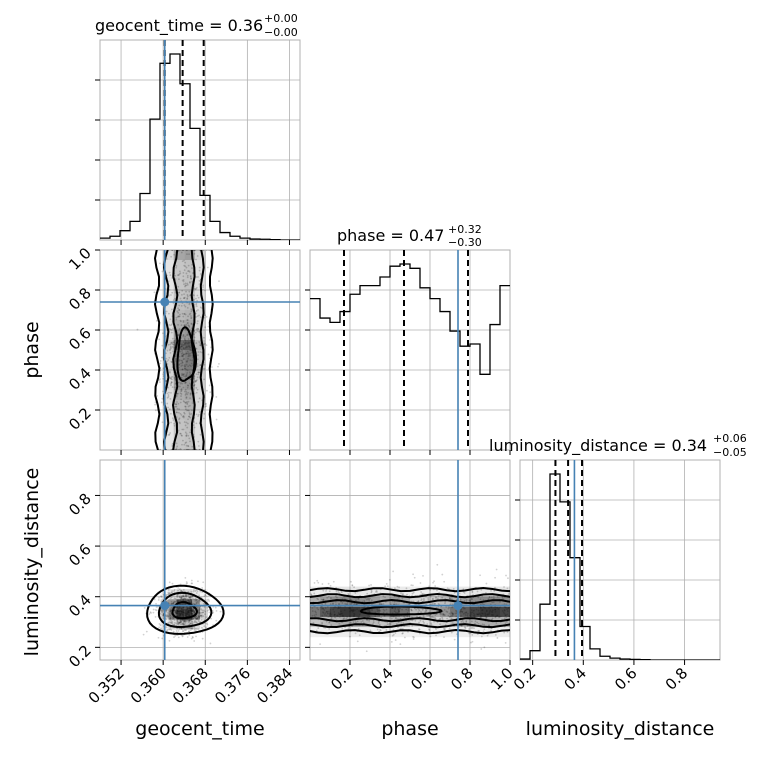 This screenshot has height=760, width=760. I want to click on diag-frame-luminosity_distance, so click(620, 560).